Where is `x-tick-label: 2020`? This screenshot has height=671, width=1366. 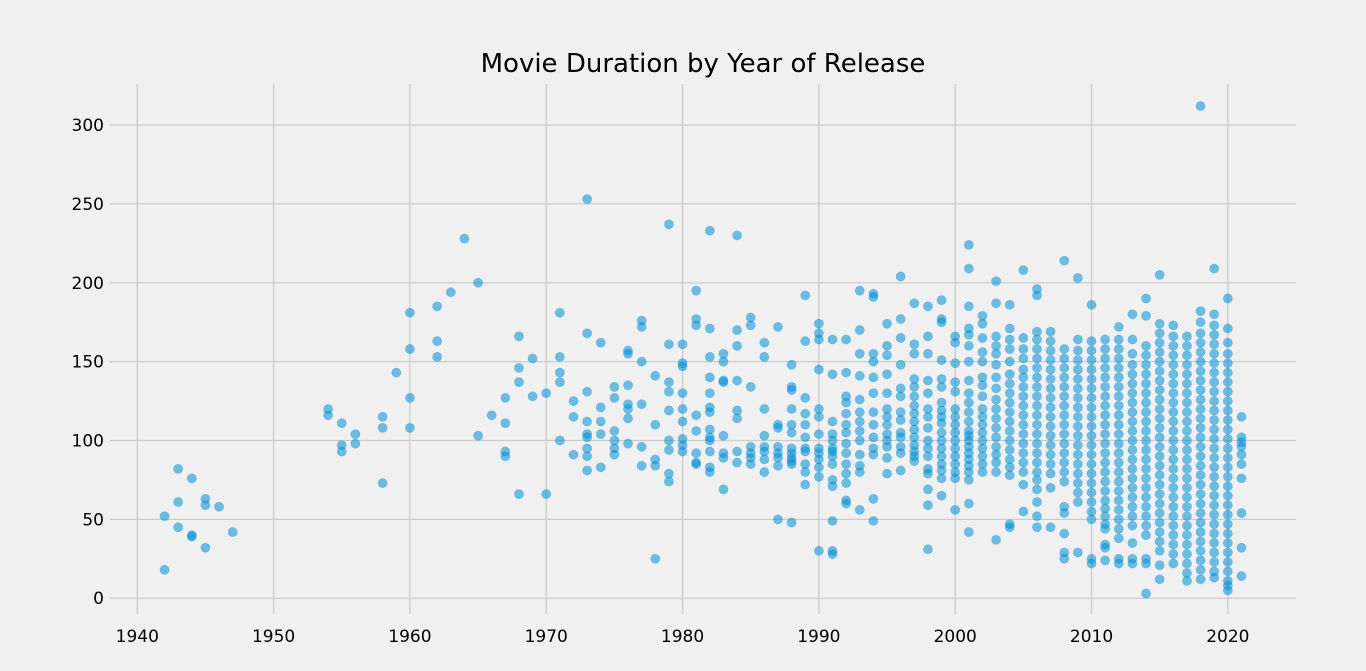
x-tick-label: 2020 is located at coordinates (1227, 637).